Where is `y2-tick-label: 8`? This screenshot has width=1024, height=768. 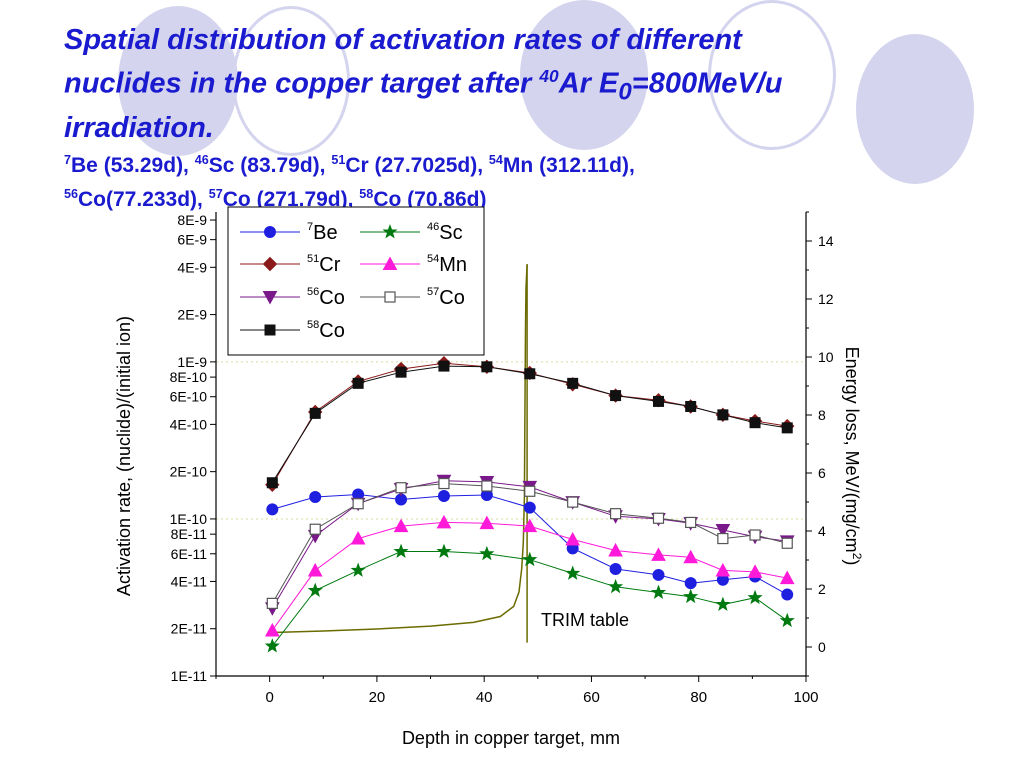
y2-tick-label: 8 is located at coordinates (822, 415).